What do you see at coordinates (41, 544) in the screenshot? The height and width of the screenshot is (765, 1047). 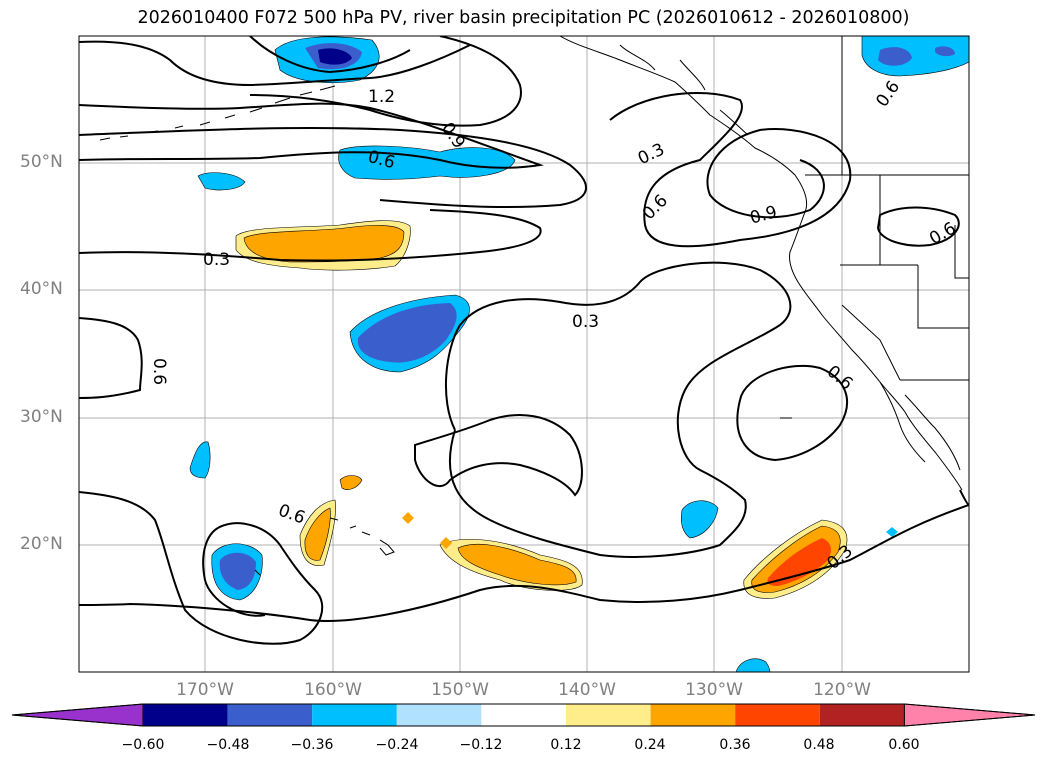 I see `lat-label-20n: 20°N` at bounding box center [41, 544].